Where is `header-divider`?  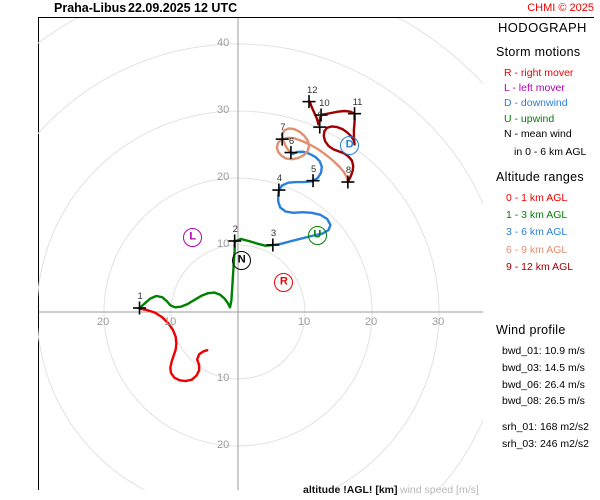
header-divider is located at coordinates (316, 17).